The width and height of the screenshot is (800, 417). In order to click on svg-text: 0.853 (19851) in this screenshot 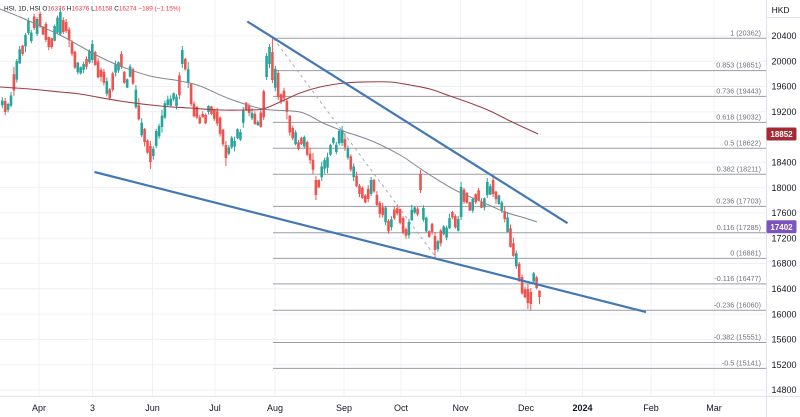, I will do `click(738, 65)`.